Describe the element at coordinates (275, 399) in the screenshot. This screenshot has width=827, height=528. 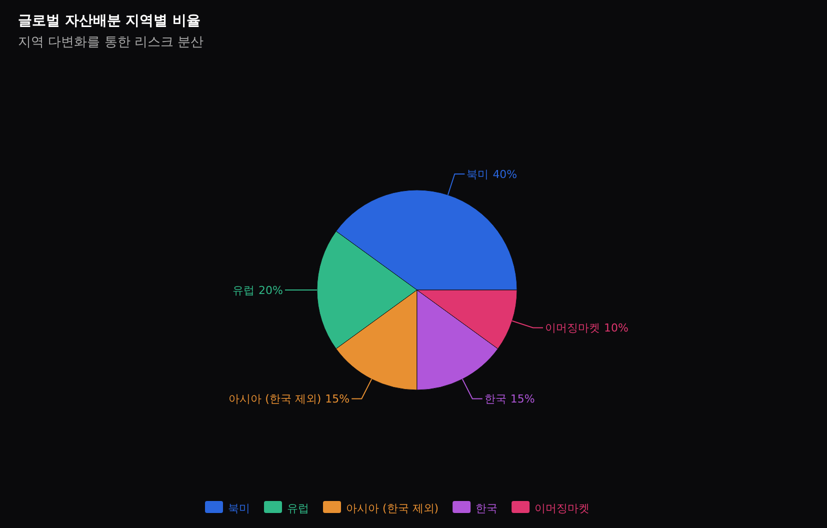
I see `slice-label: 아시아 (한국 제외)` at that location.